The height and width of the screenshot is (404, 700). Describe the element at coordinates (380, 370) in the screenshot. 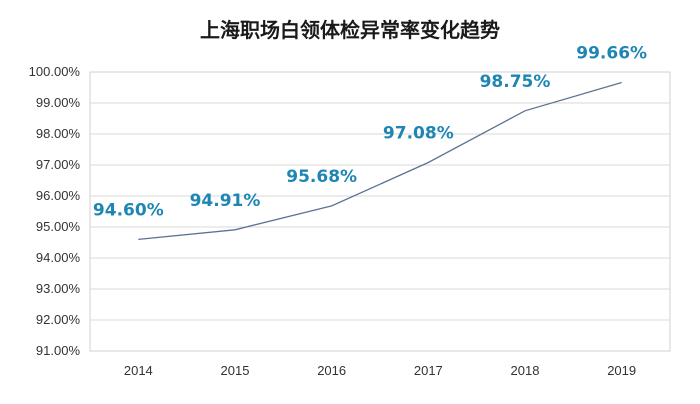

I see `x-axis-ticks: 2014 2015 2016 2017 2018 2019` at that location.